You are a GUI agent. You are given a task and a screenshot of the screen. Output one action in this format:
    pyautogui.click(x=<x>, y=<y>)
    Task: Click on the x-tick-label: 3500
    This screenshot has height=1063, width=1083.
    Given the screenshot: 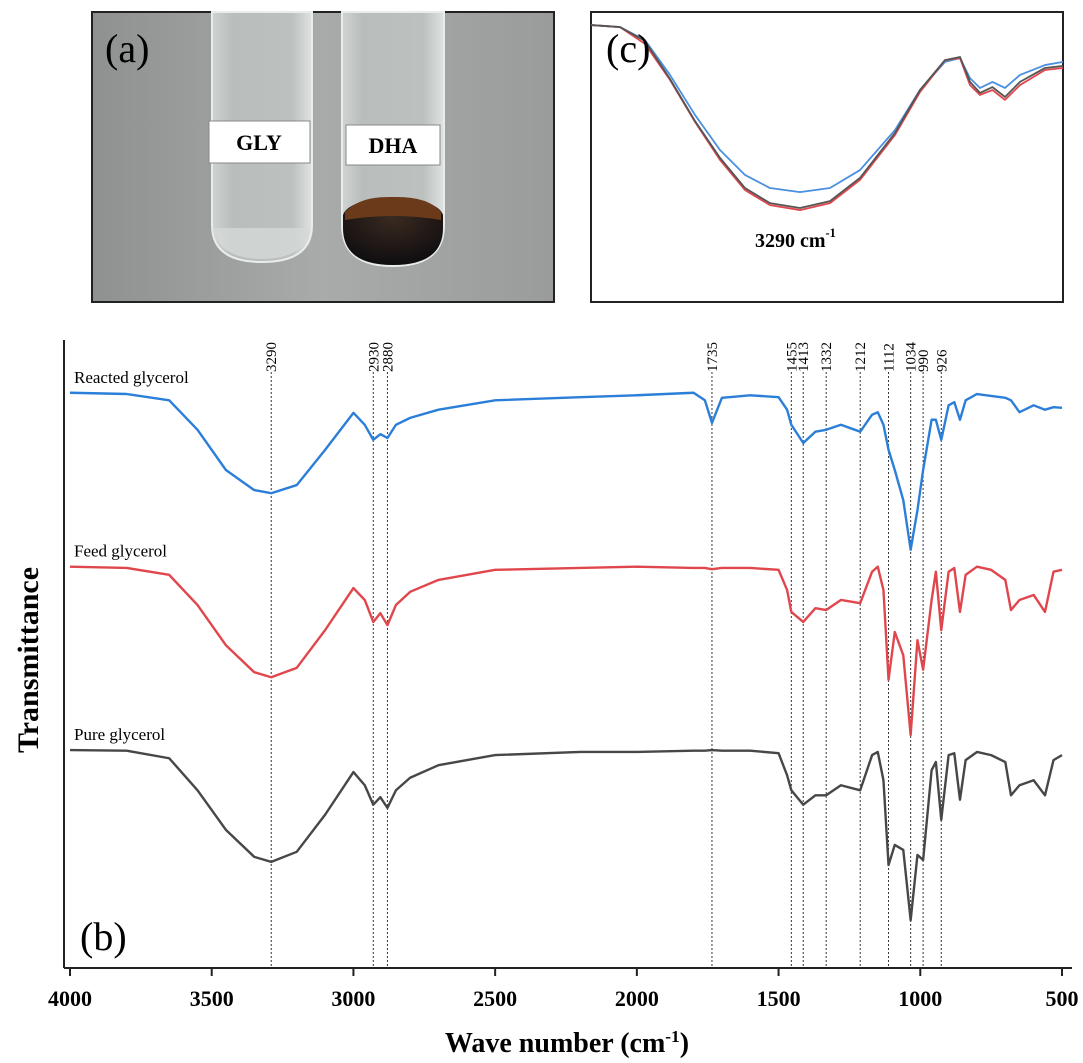 What is the action you would take?
    pyautogui.click(x=212, y=998)
    